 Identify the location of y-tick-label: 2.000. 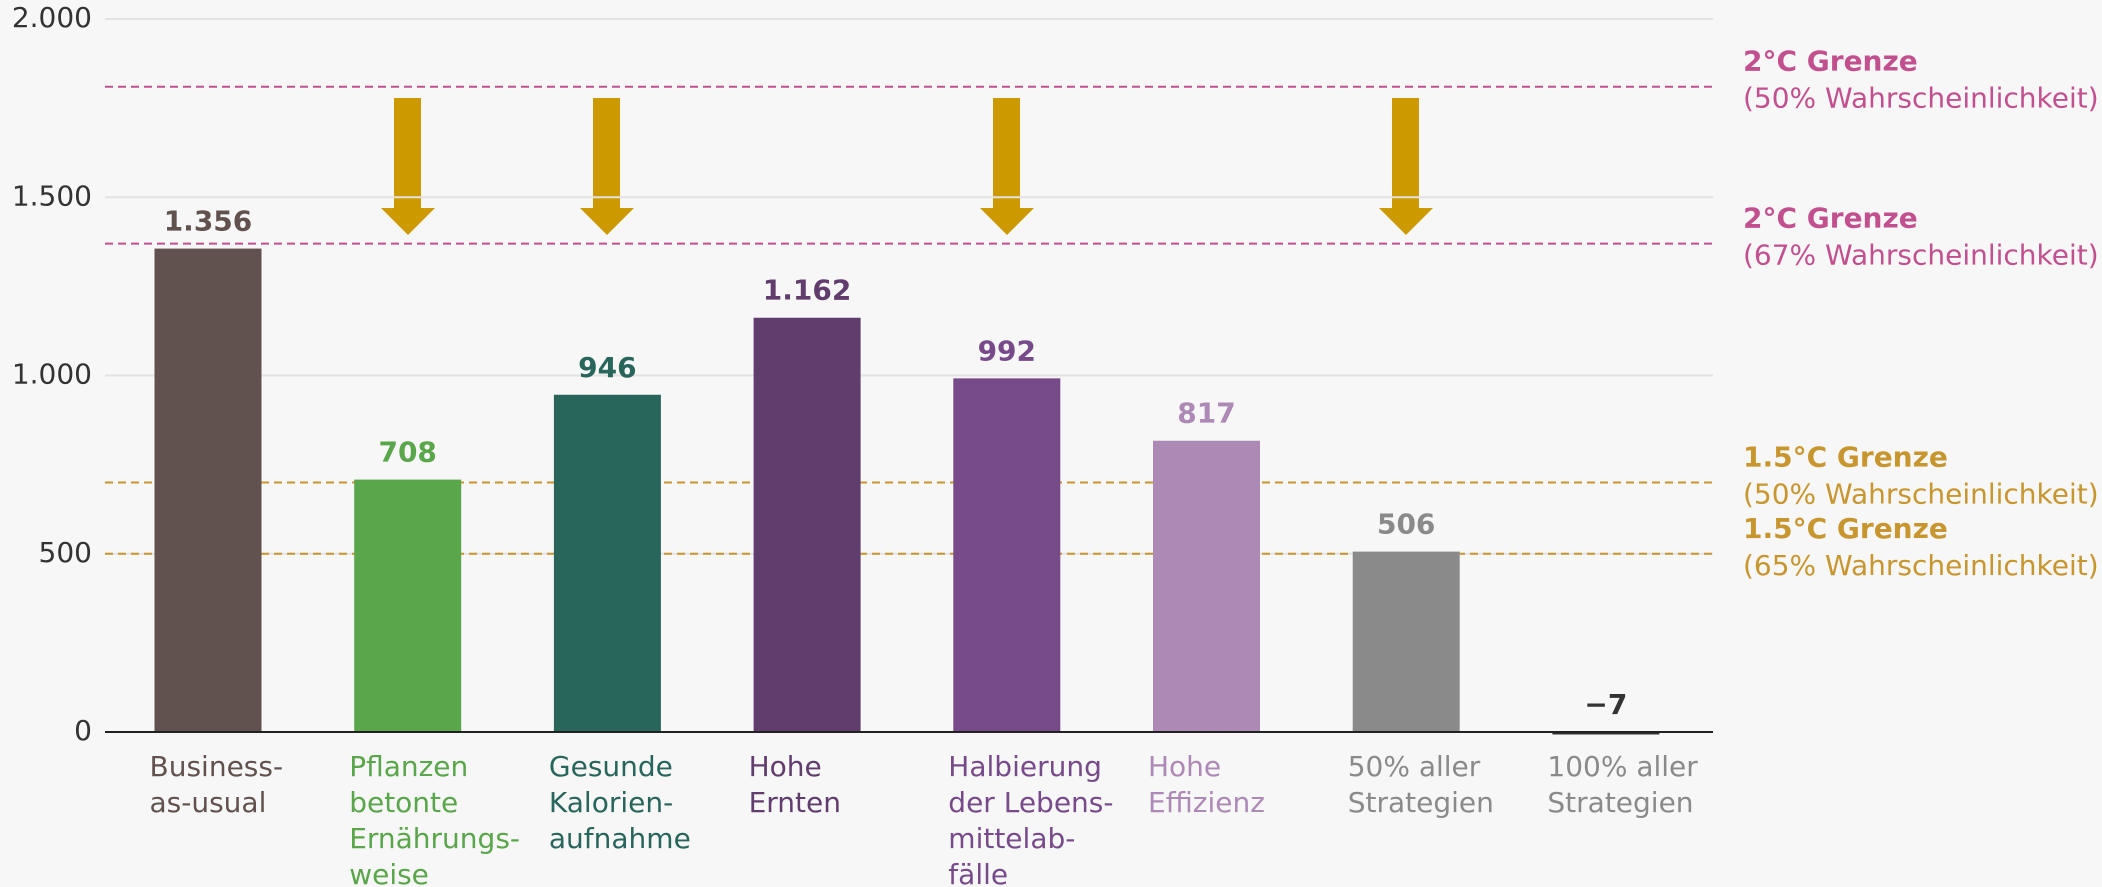
(52, 17).